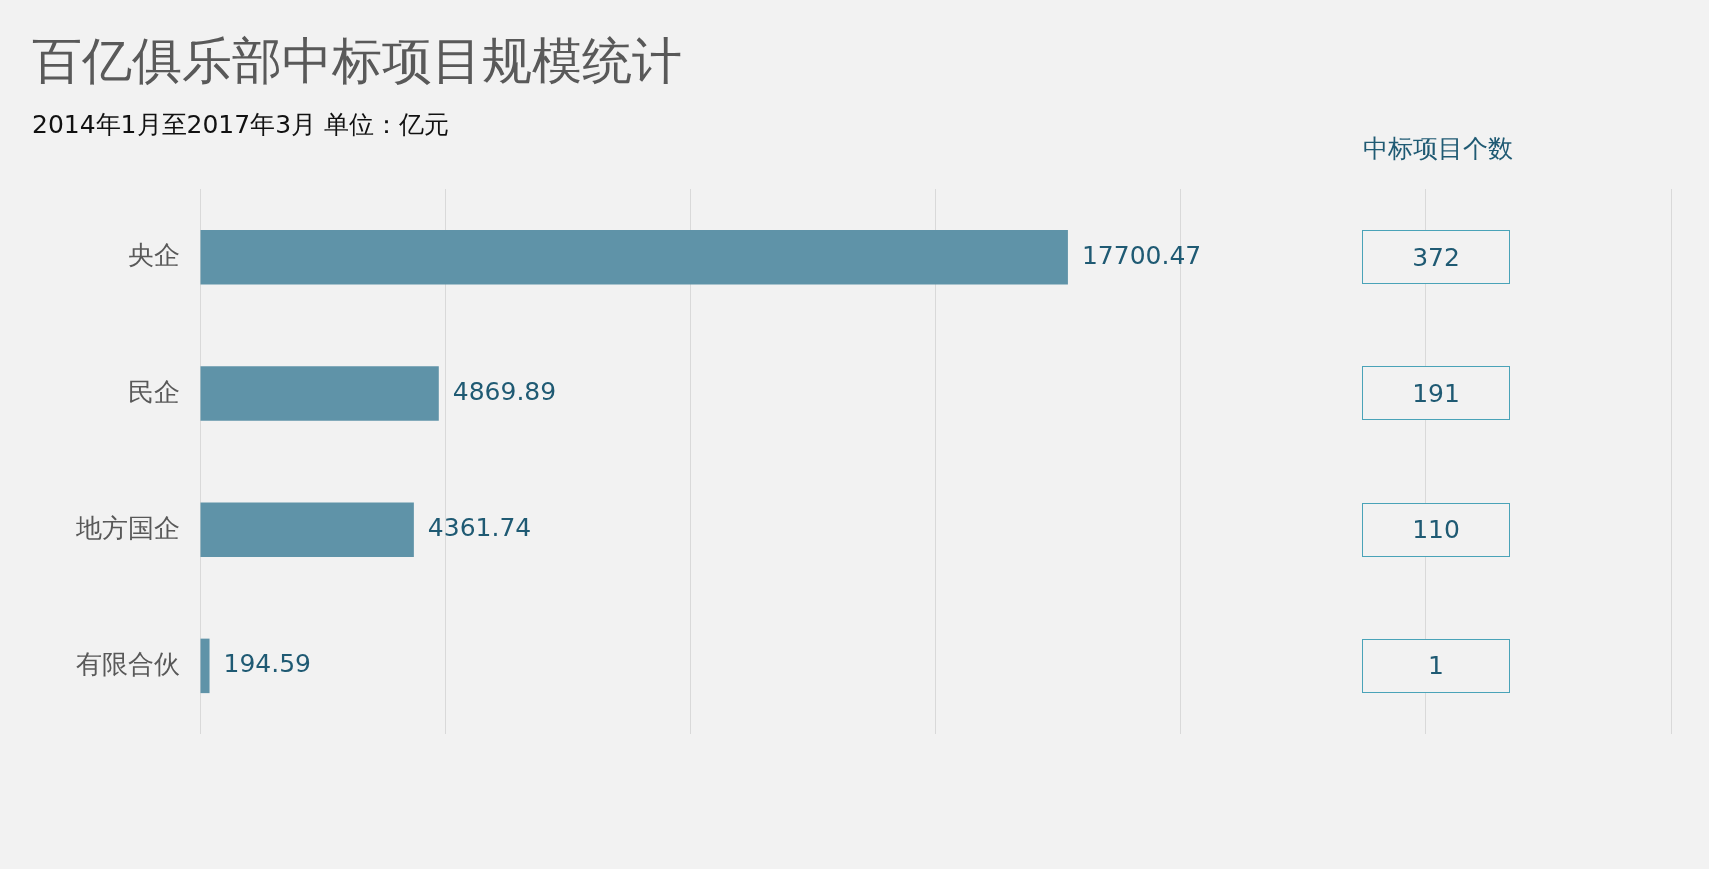 This screenshot has width=1709, height=869. Describe the element at coordinates (127, 527) in the screenshot. I see `y-tick-label: 地方国企` at that location.